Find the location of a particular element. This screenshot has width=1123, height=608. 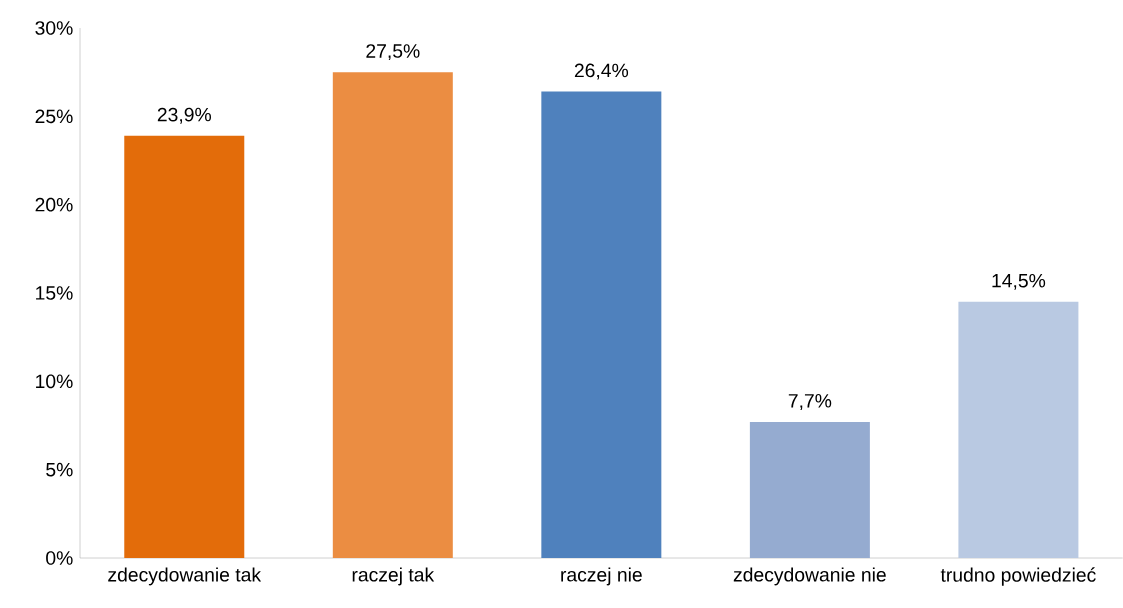

x-tick-label: raczej nie is located at coordinates (601, 576).